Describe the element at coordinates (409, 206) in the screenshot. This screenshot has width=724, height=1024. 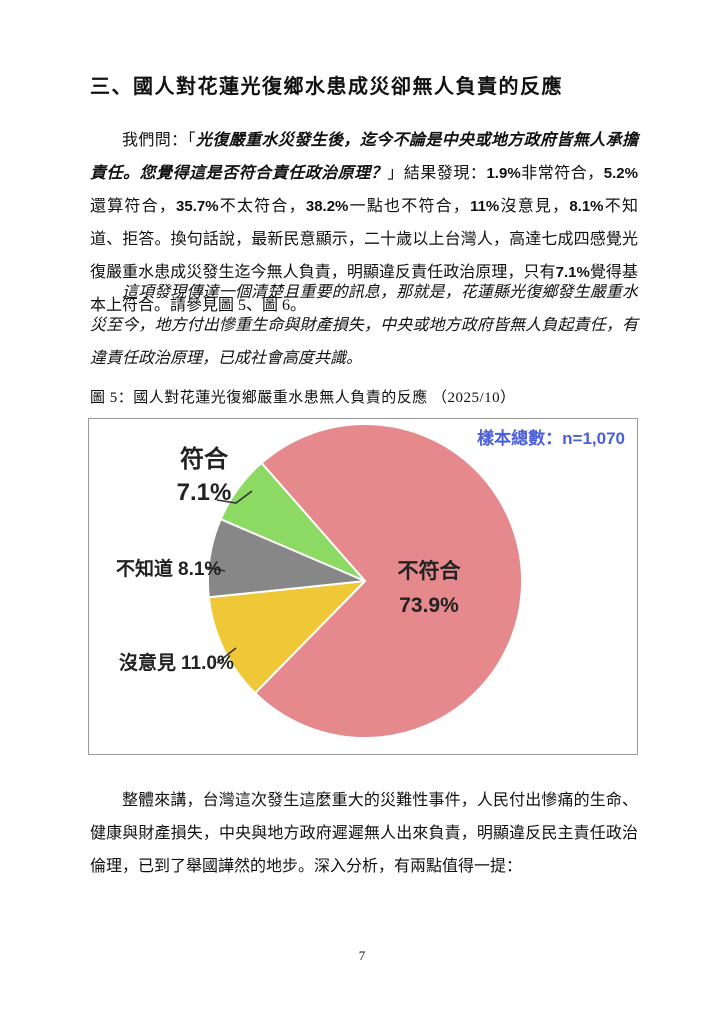
I see `text-segment: 一點也不符合，` at that location.